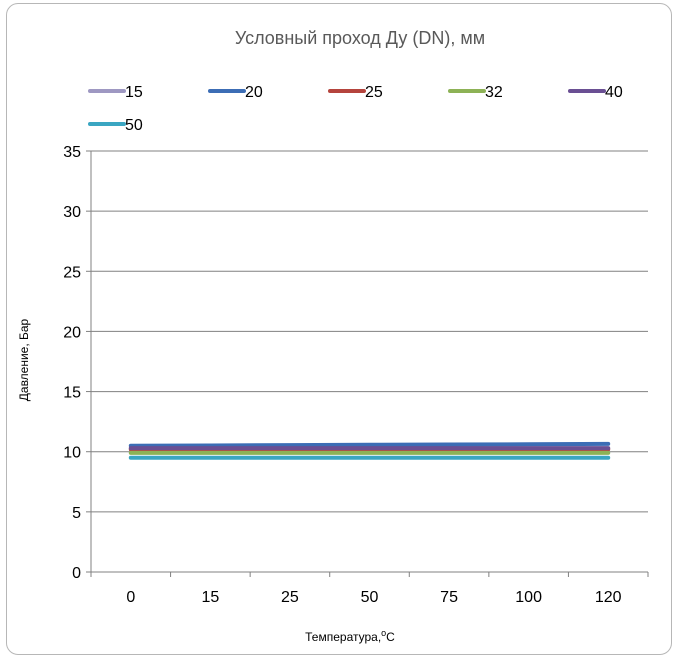 This screenshot has height=660, width=679. Describe the element at coordinates (360, 38) in the screenshot. I see `chart-title: Условный проход Ду (DN), мм` at that location.